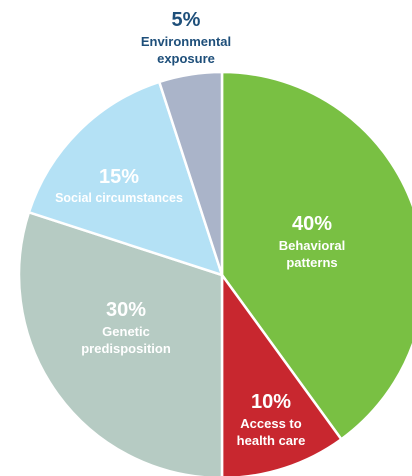  What do you see at coordinates (311, 262) in the screenshot?
I see `slice-category-label-behavioral-patterns: patterns` at bounding box center [311, 262].